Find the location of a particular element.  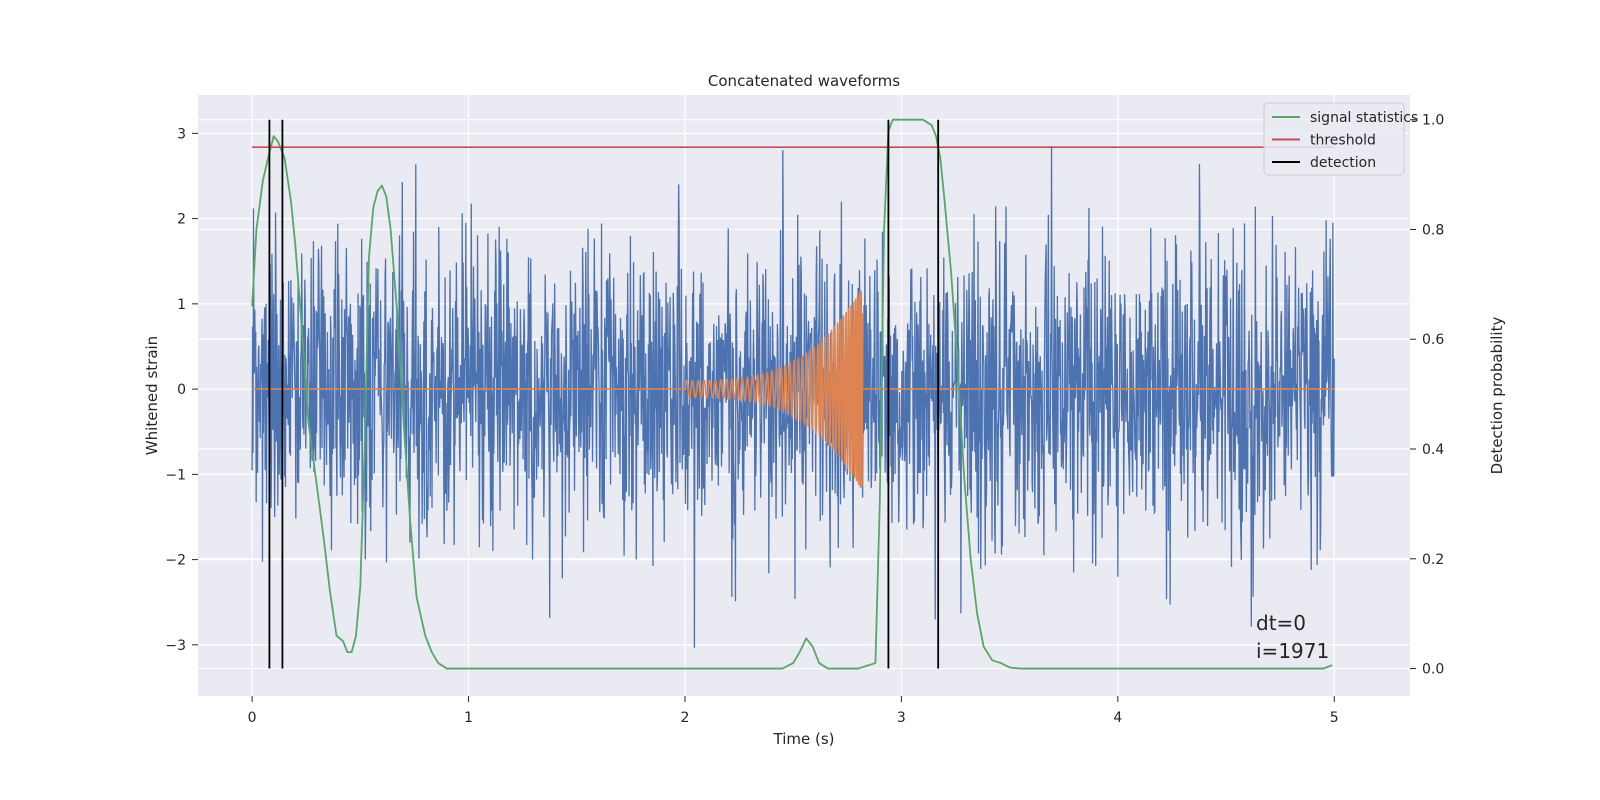

x-tick-label: 4 is located at coordinates (1117, 718).